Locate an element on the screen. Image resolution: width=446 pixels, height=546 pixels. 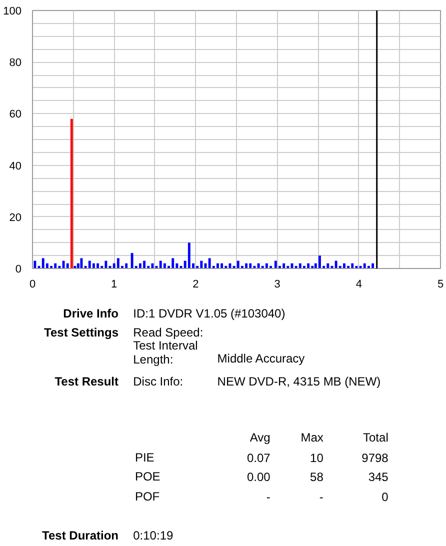
y-tick-label: 60 is located at coordinates (15, 114).